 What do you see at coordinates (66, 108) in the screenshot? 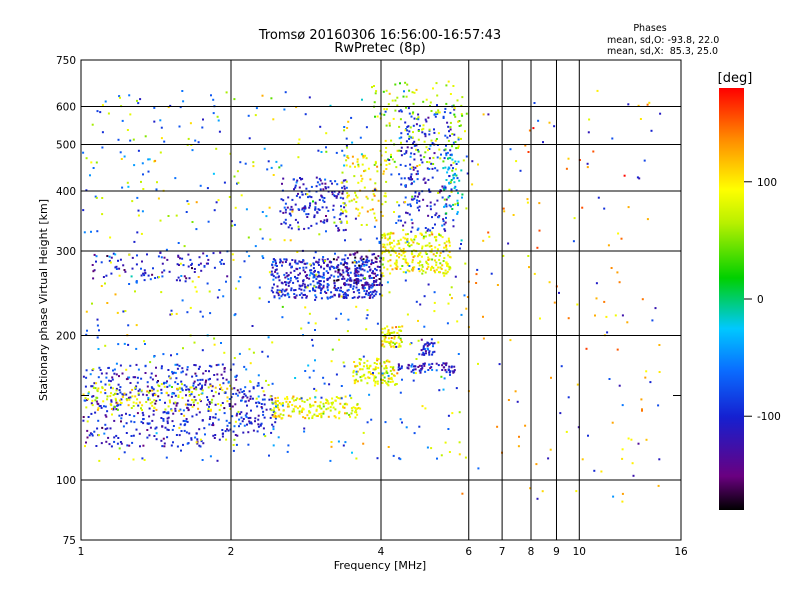
I see `y-tick-label: 600` at bounding box center [66, 108].